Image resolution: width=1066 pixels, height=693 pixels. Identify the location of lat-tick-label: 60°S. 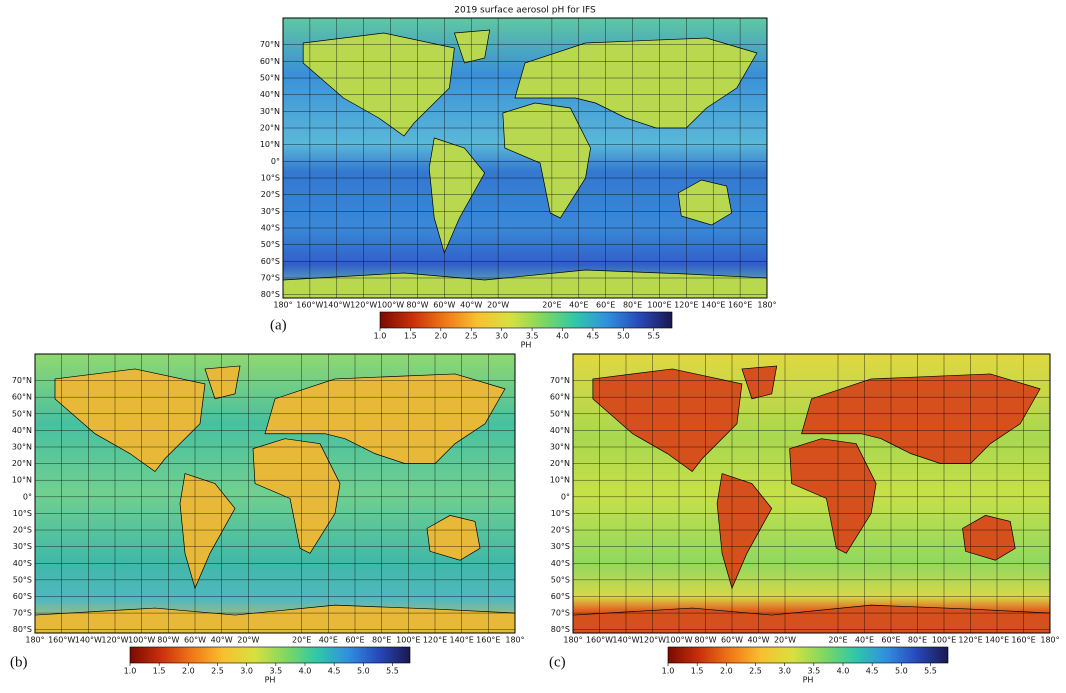
(560, 596).